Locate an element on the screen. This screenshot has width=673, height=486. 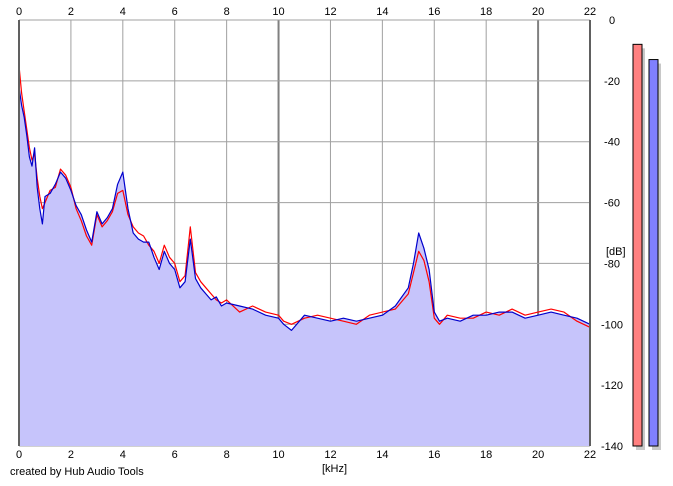
x-tick-label-bottom: 8 is located at coordinates (227, 455).